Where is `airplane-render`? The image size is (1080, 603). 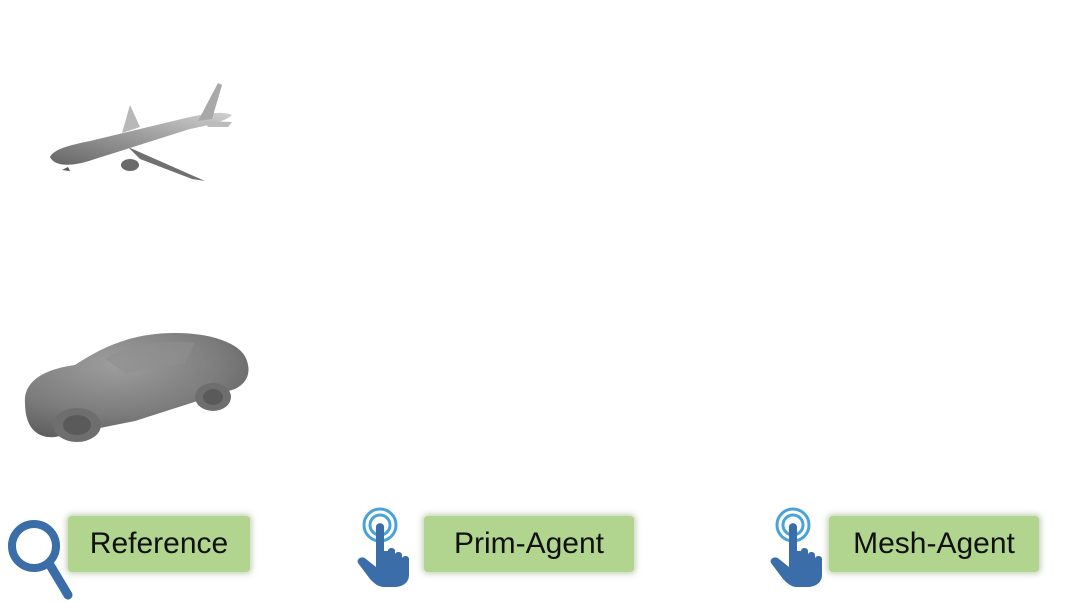
airplane-render is located at coordinates (141, 132).